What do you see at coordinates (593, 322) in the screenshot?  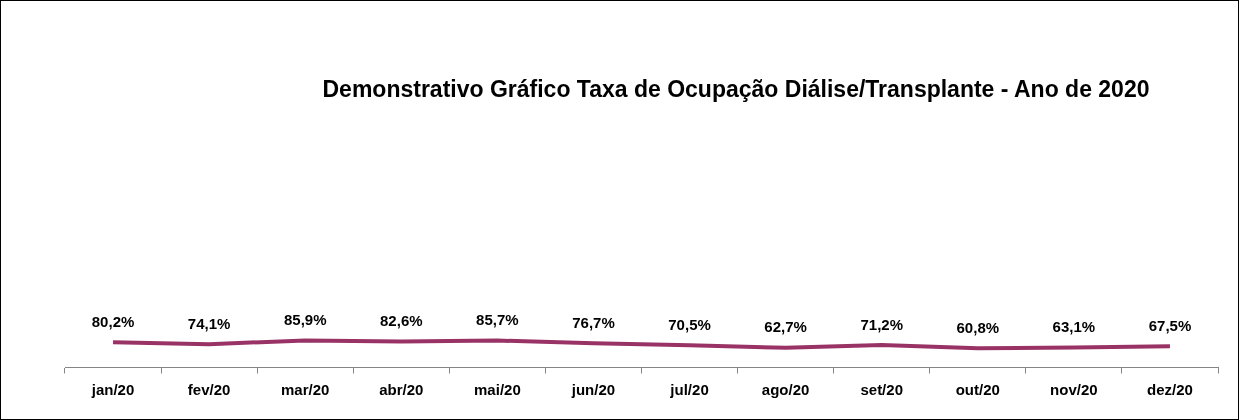 I see `data-label: 76,7%` at bounding box center [593, 322].